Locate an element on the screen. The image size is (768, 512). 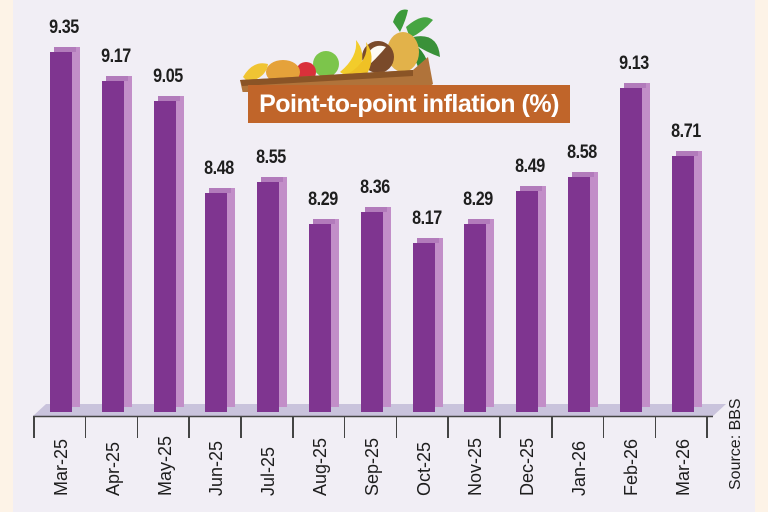
bar-value-label: 8.17 is located at coordinates (426, 219).